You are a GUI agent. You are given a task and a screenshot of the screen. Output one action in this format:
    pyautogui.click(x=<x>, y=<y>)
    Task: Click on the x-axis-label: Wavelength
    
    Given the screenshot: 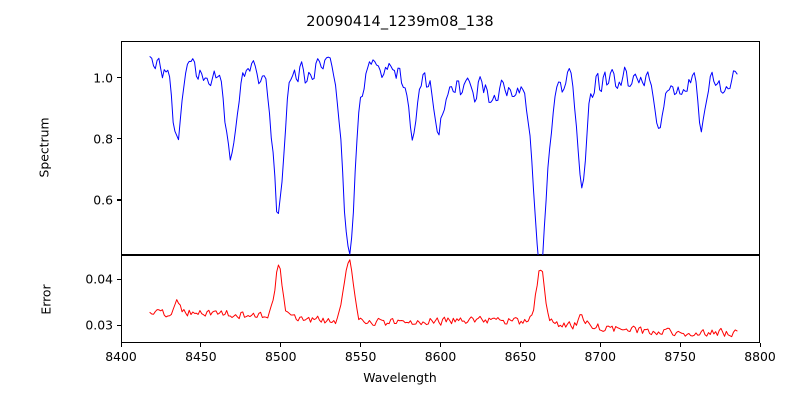 What is the action you would take?
    pyautogui.click(x=400, y=377)
    